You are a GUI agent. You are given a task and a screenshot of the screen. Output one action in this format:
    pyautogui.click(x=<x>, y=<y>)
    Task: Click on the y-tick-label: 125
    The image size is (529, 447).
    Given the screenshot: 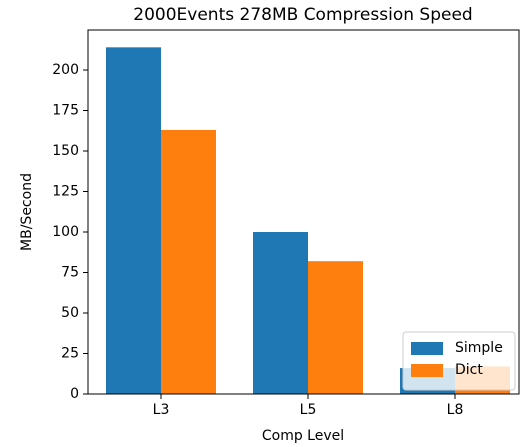 What is the action you would take?
    pyautogui.click(x=65, y=192)
    